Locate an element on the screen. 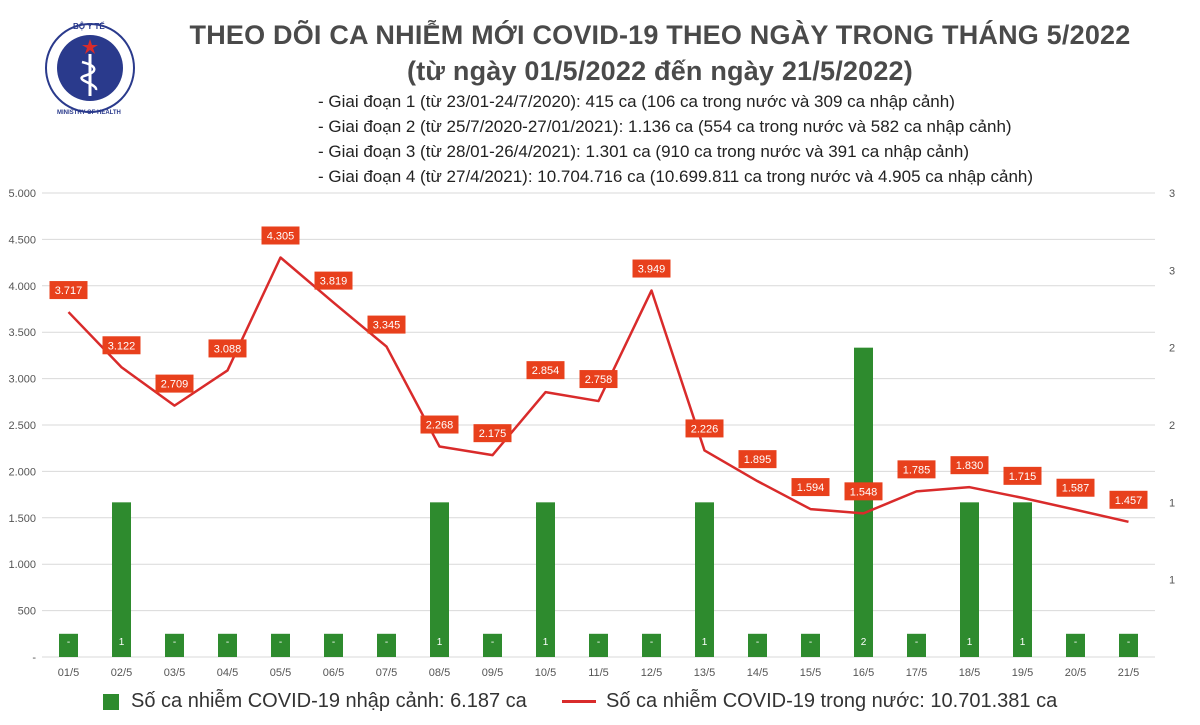  x-axis-tick-label: 07/5 is located at coordinates (386, 673).